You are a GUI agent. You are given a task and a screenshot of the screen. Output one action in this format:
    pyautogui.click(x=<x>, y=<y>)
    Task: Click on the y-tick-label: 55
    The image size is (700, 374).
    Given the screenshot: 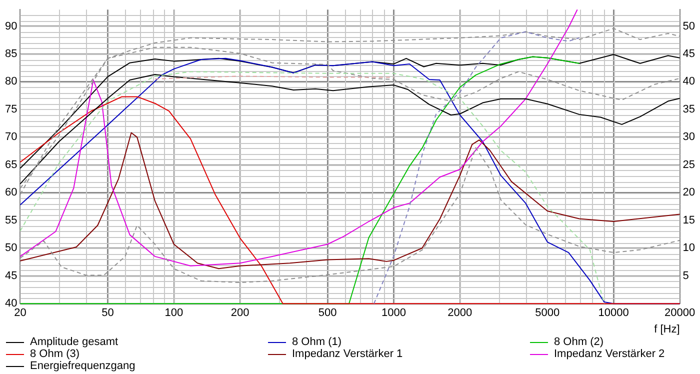 What is the action you would take?
    pyautogui.click(x=11, y=220)
    